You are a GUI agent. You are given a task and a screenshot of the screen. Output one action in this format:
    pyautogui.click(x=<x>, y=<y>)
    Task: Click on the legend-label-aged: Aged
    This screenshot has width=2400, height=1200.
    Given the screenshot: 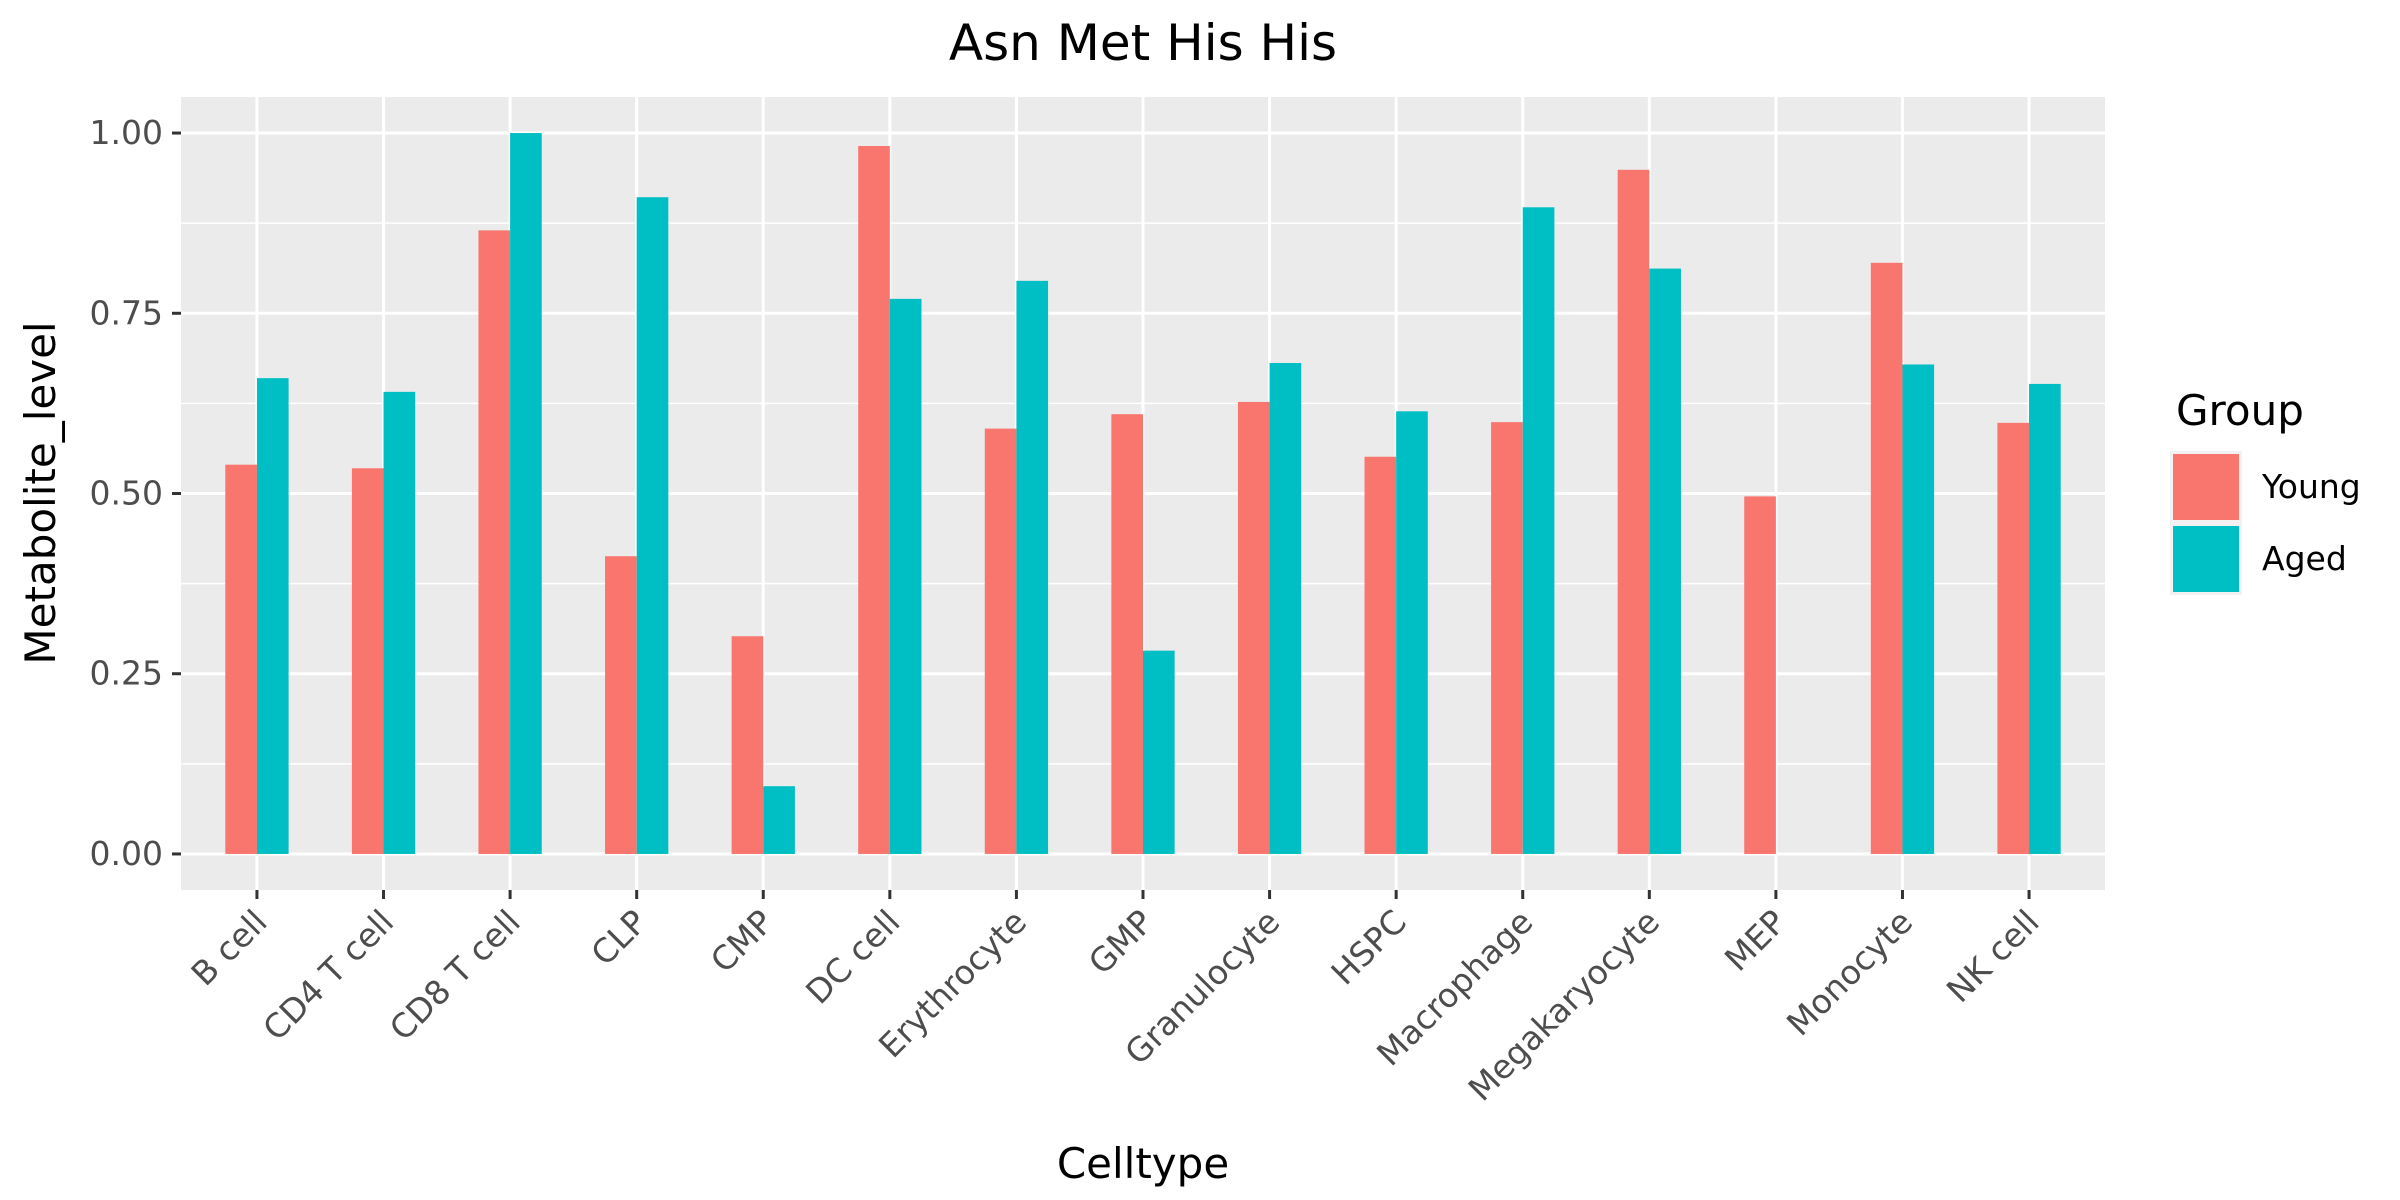 What is the action you would take?
    pyautogui.click(x=2304, y=558)
    